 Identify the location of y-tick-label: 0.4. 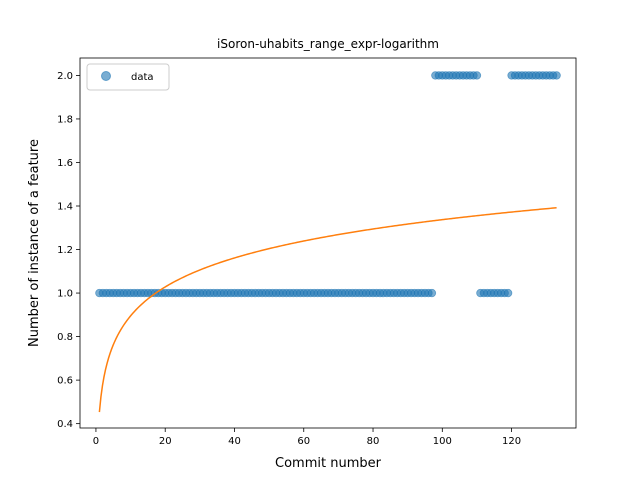
(65, 424).